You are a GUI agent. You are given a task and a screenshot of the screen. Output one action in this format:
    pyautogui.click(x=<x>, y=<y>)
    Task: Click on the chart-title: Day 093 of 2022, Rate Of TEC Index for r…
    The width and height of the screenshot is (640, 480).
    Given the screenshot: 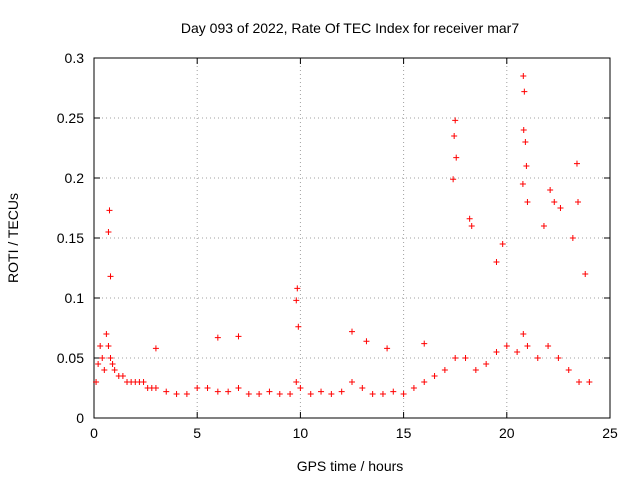 What is the action you would take?
    pyautogui.click(x=350, y=28)
    